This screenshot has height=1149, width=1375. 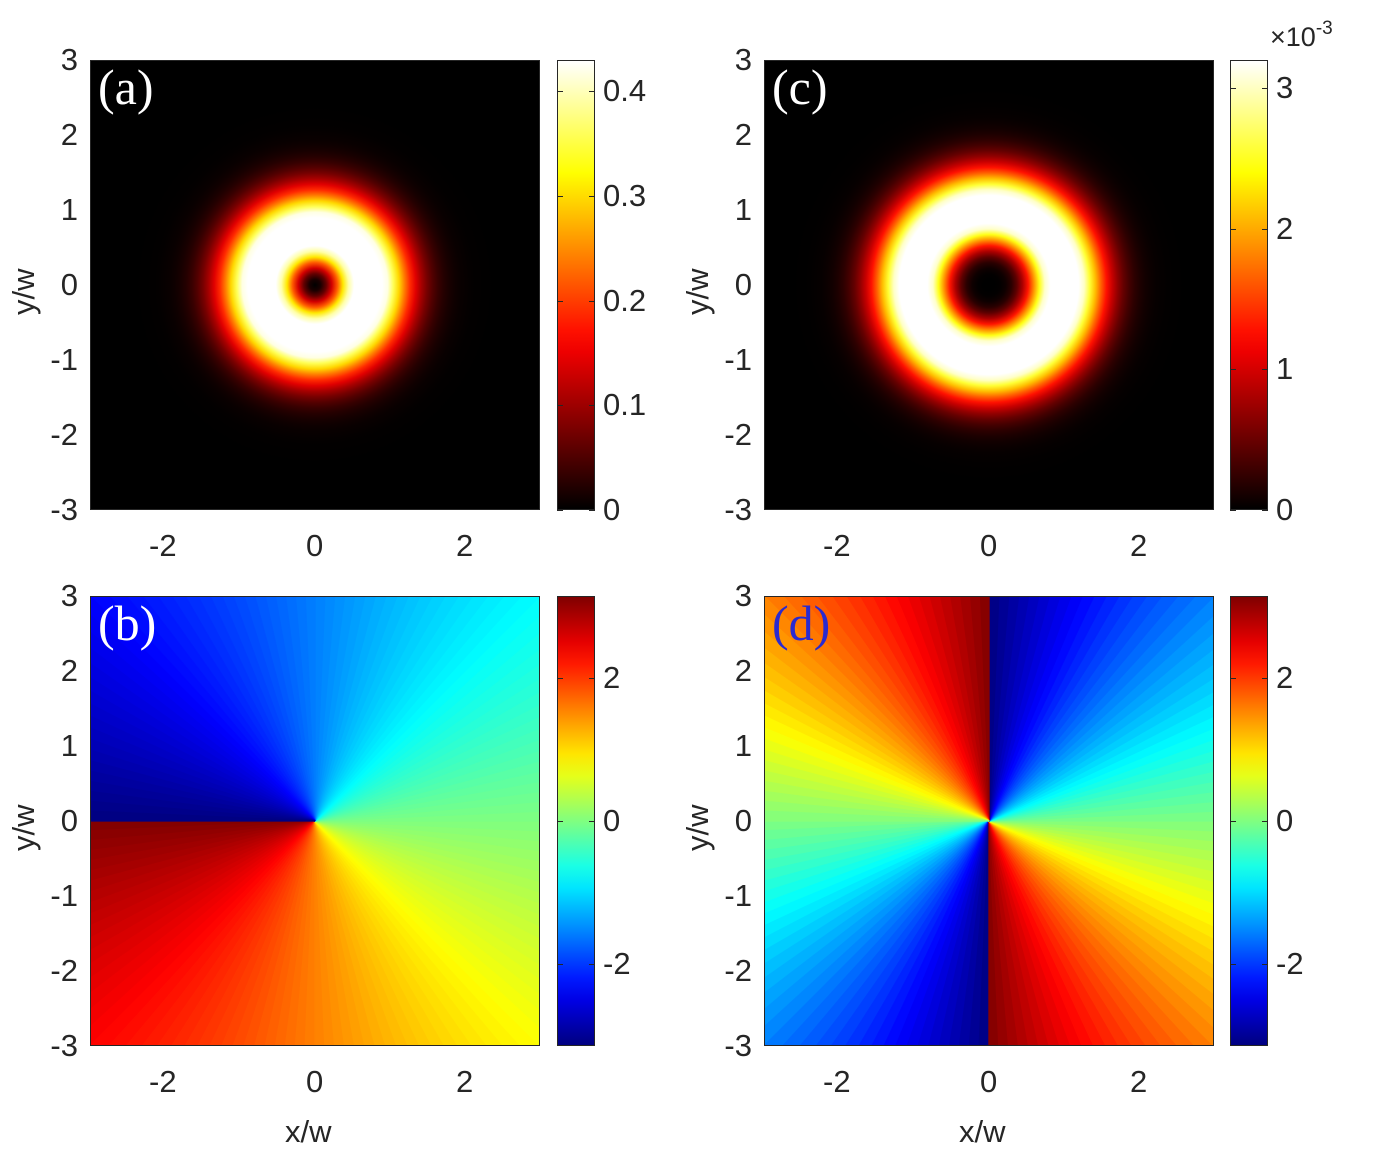 I want to click on colorbar-tick-label: 0.3, so click(x=625, y=196).